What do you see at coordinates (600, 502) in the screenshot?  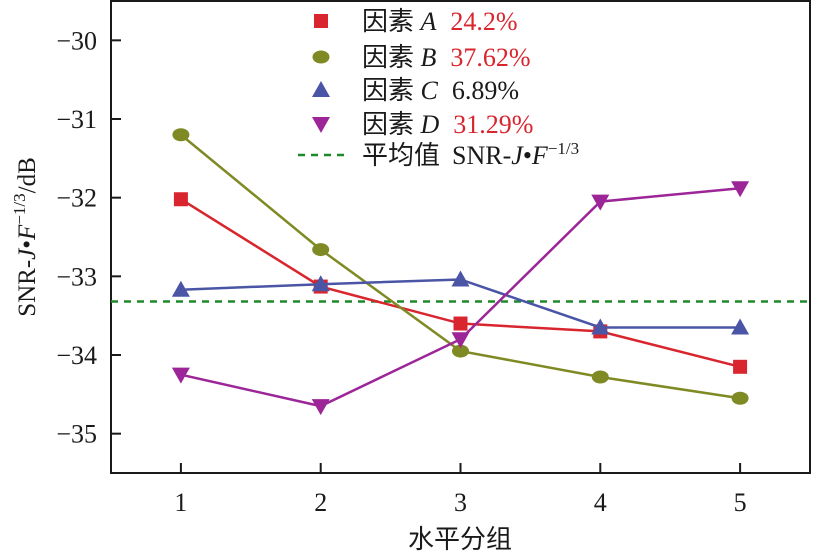 I see `x-tick-label: 4` at bounding box center [600, 502].